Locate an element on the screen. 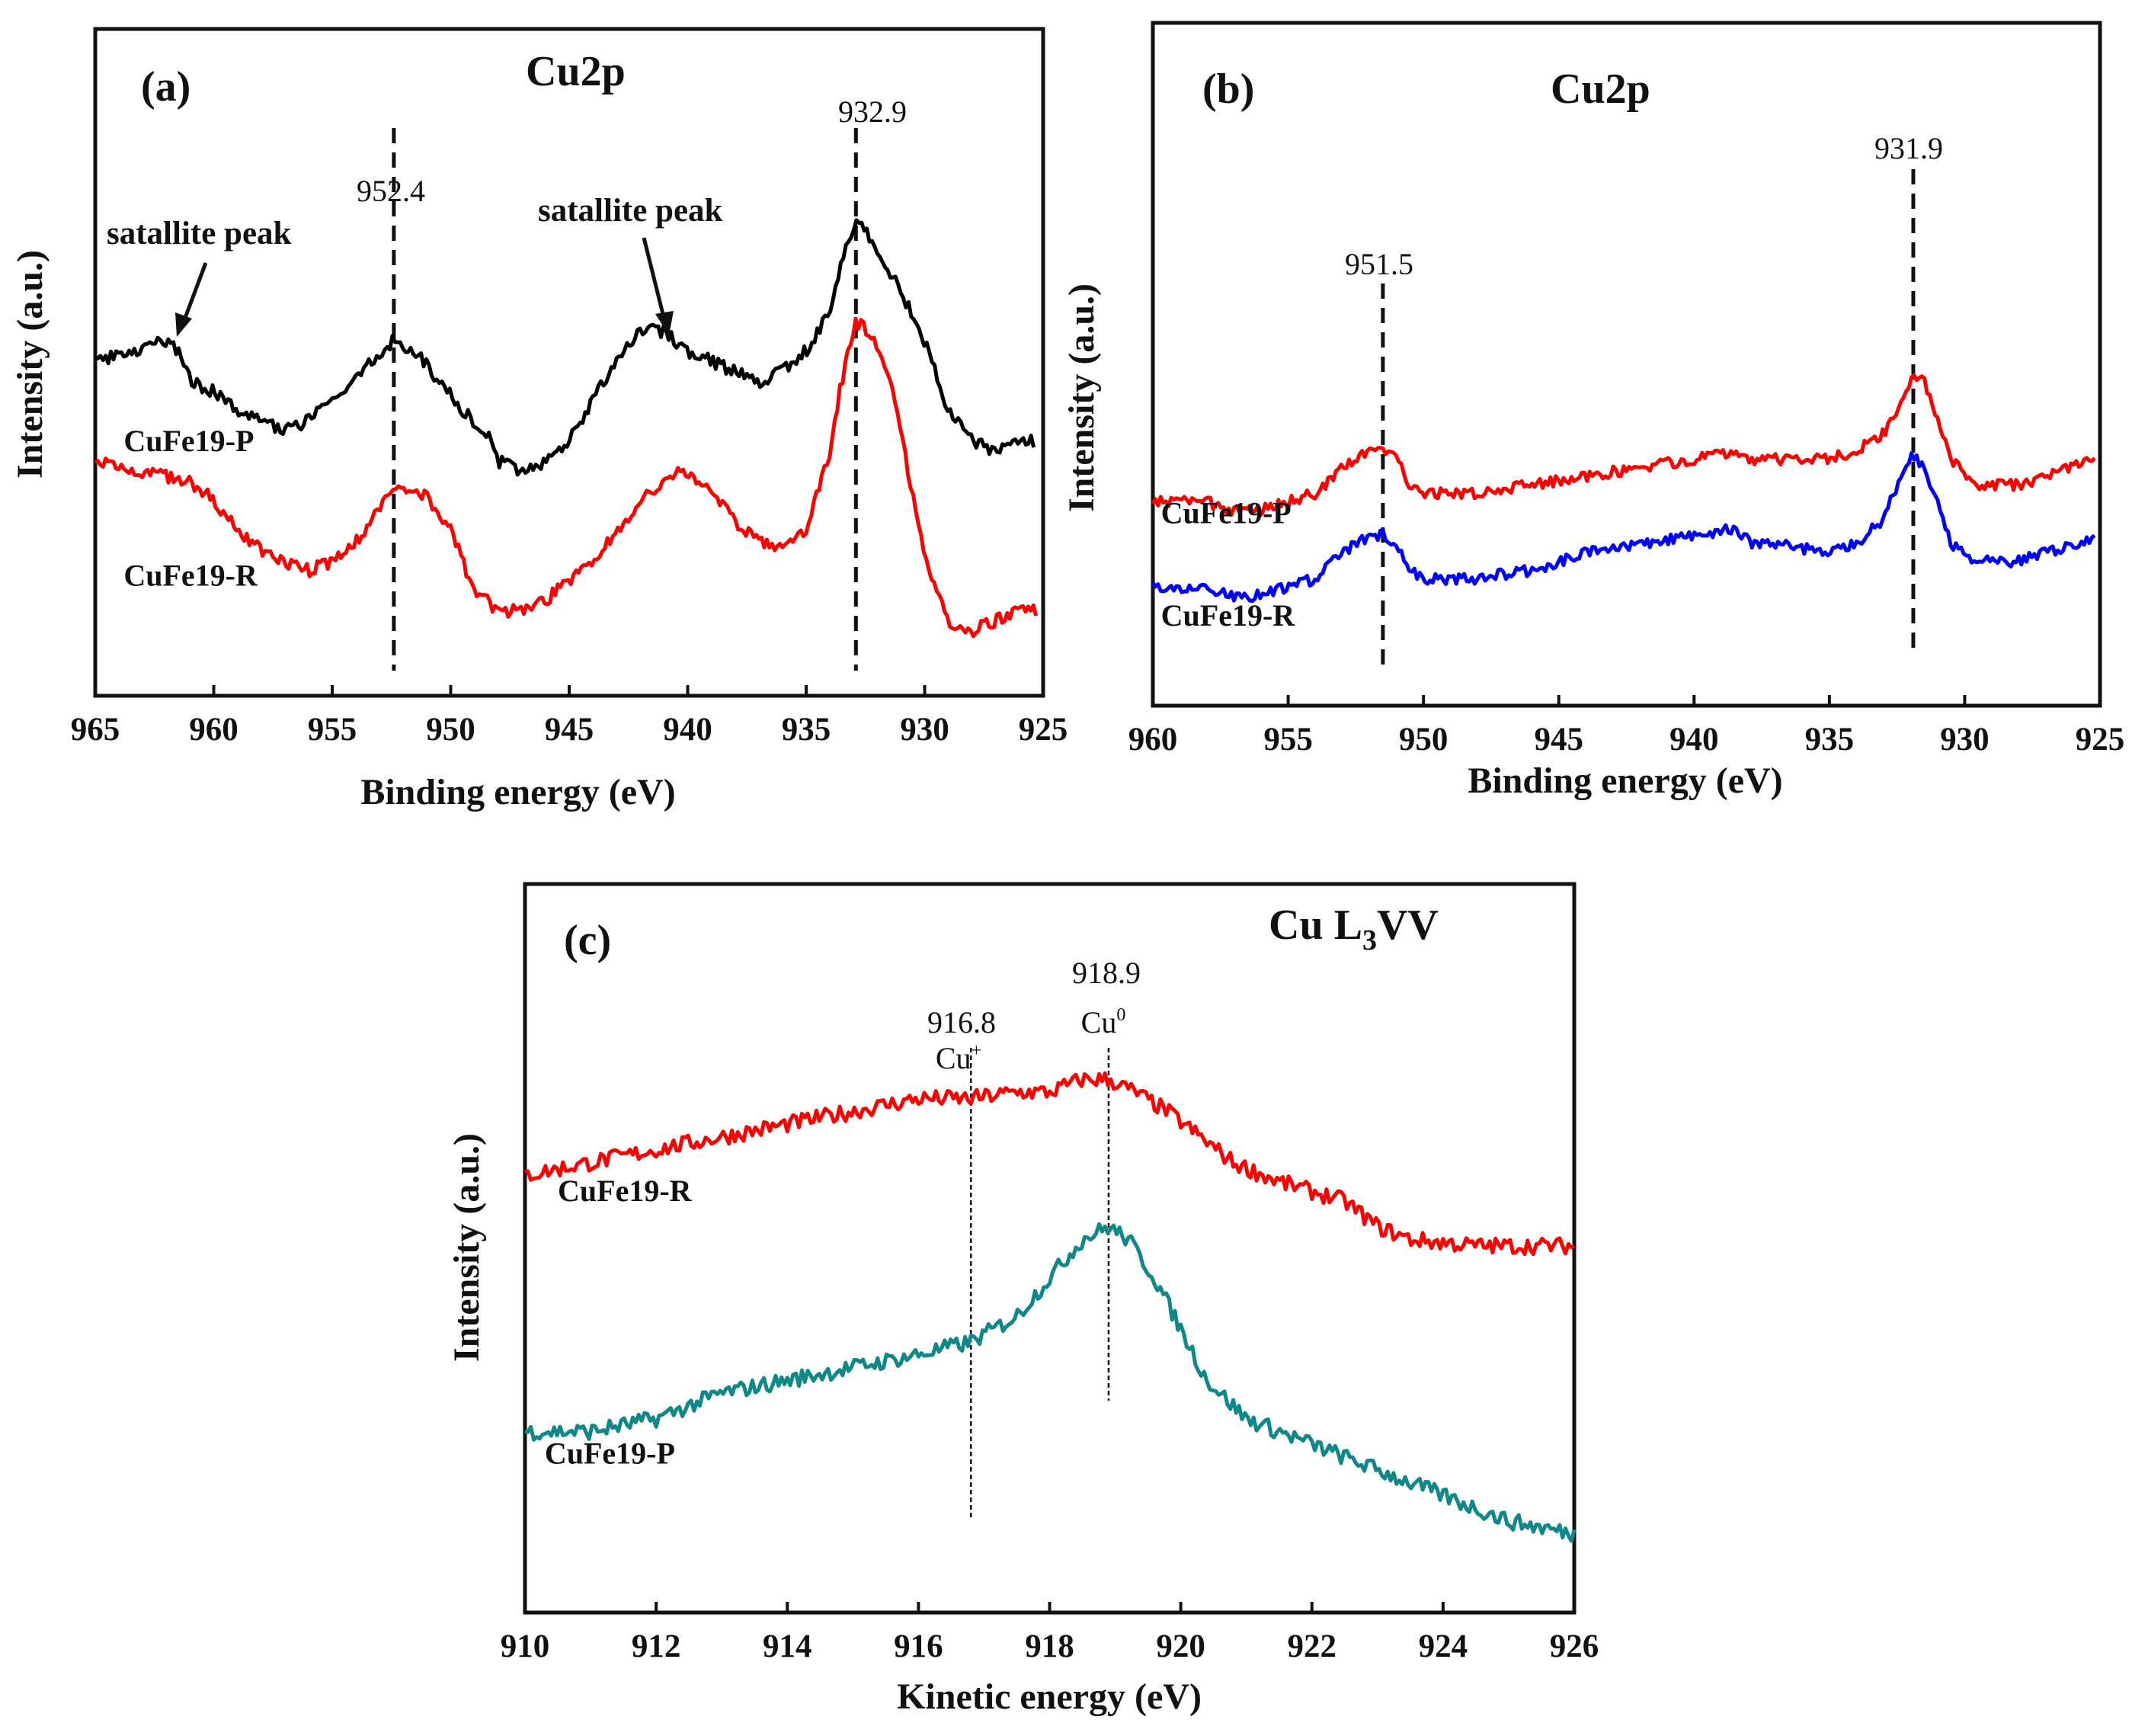  panel-a-tick-label: 930 is located at coordinates (924, 730).